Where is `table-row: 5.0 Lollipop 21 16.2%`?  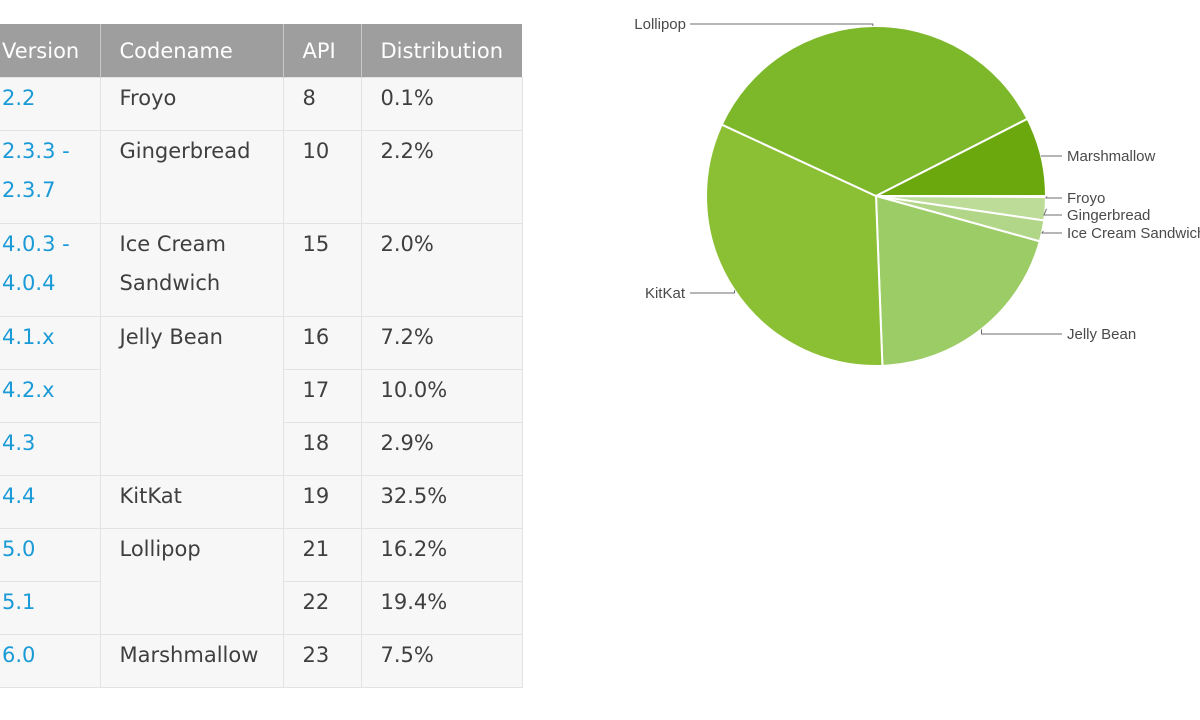
table-row: 5.0 Lollipop 21 16.2% is located at coordinates (261, 555).